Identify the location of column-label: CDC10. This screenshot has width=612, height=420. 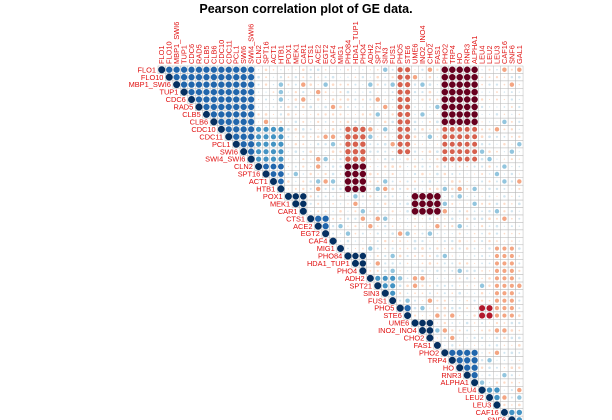
(221, 52).